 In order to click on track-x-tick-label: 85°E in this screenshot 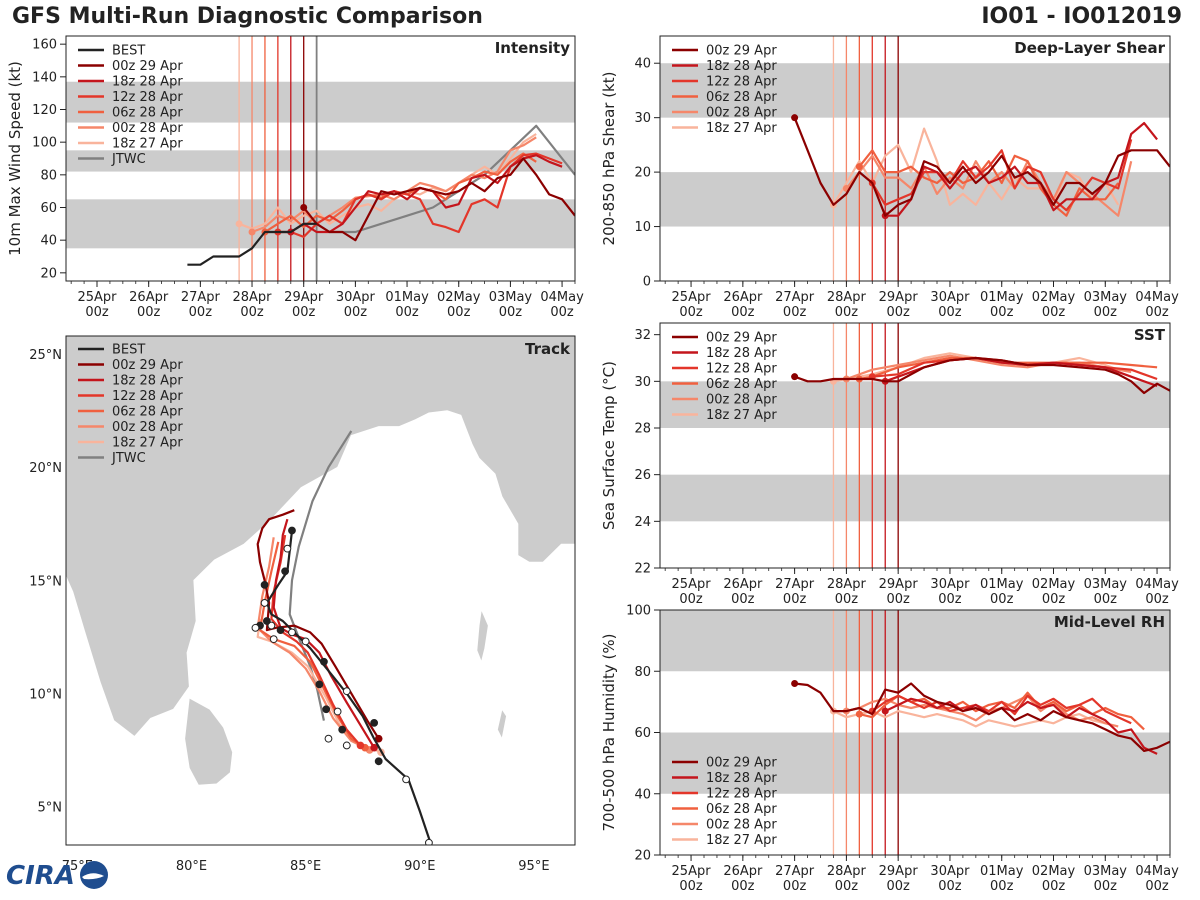, I will do `click(305, 866)`.